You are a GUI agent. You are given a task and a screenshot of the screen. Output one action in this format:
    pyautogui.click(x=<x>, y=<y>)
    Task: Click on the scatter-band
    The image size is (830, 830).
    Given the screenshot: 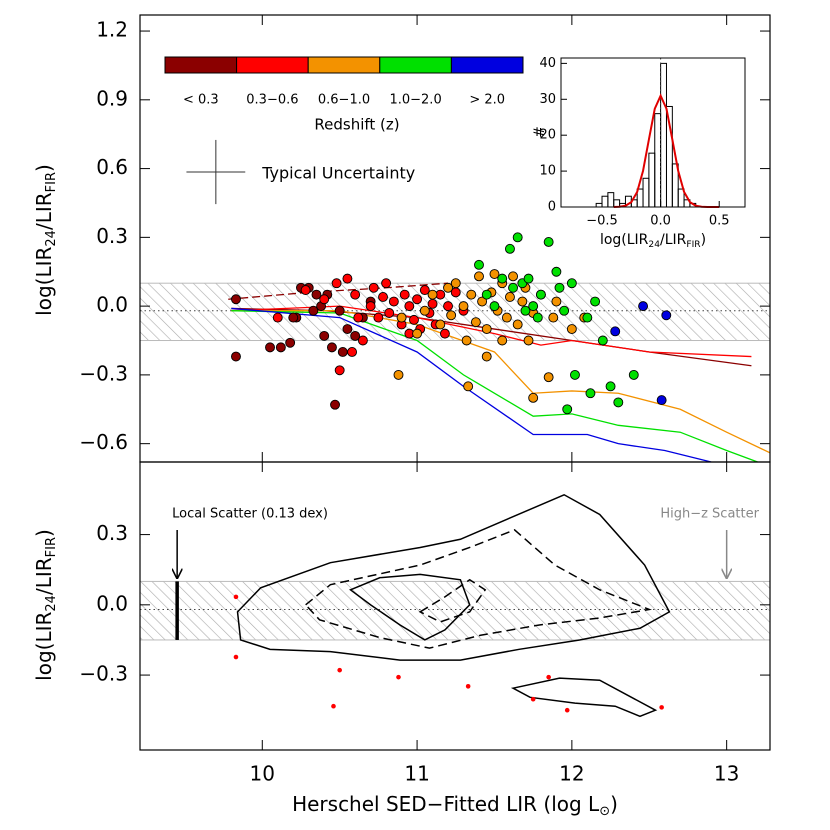 What is the action you would take?
    pyautogui.click(x=455, y=610)
    